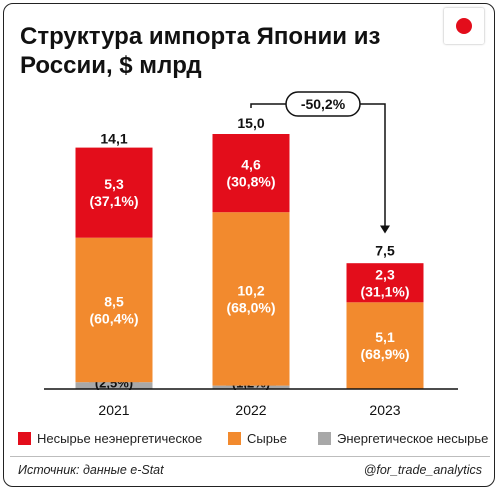 The image size is (500, 492). I want to click on data-label-raw-2021: 8,5 (60,4%), so click(113, 309).